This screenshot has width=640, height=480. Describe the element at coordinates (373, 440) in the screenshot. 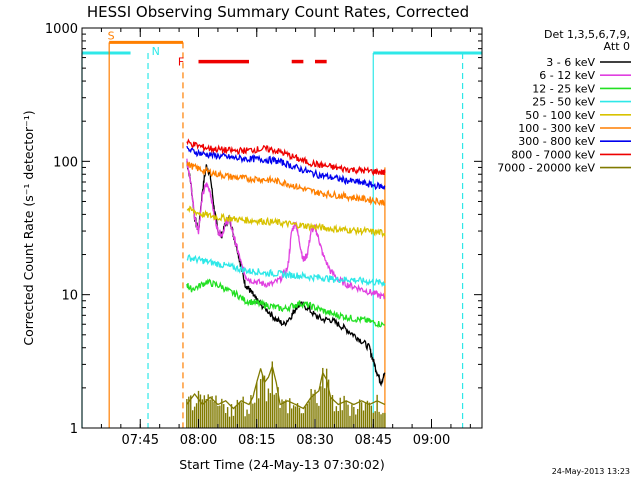

I see `x-tick-label: 08:45` at that location.